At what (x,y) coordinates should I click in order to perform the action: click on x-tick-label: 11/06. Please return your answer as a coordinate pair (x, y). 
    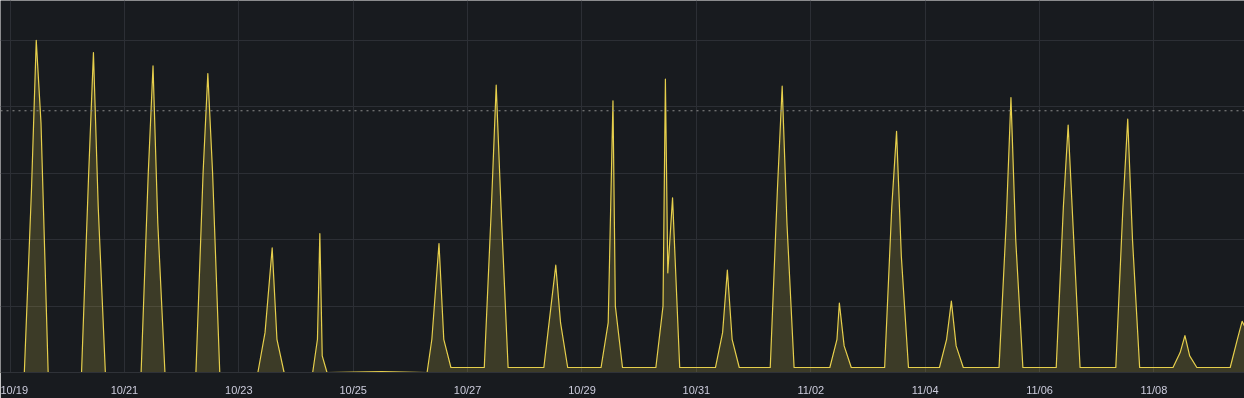
    Looking at the image, I should click on (1039, 389).